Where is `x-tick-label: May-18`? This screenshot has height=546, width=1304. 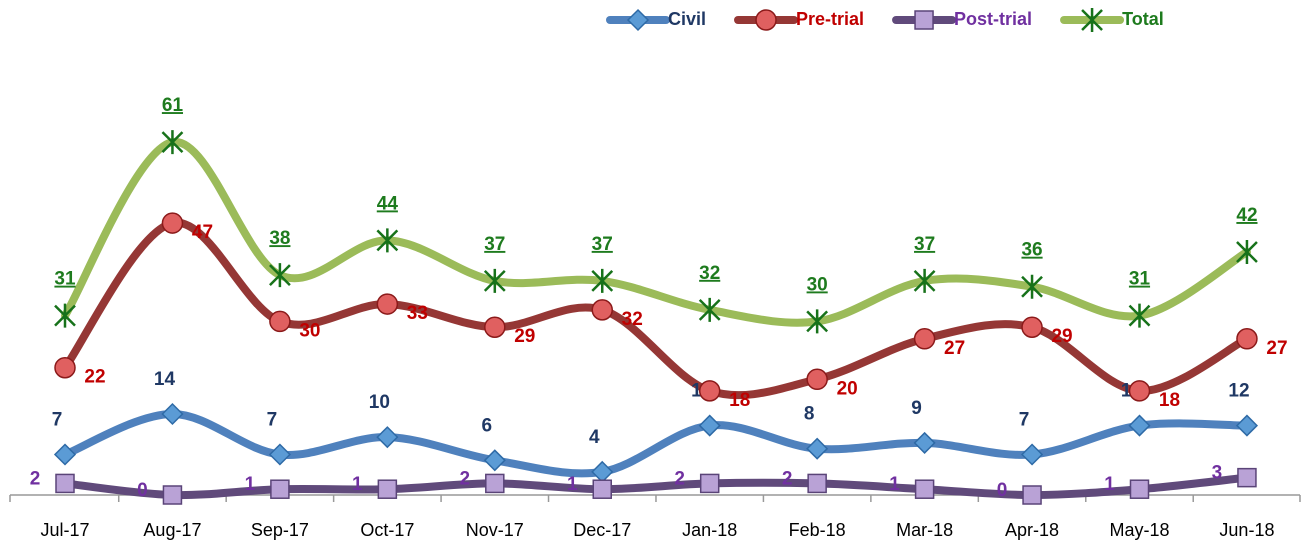 x-tick-label: May-18 is located at coordinates (1139, 530).